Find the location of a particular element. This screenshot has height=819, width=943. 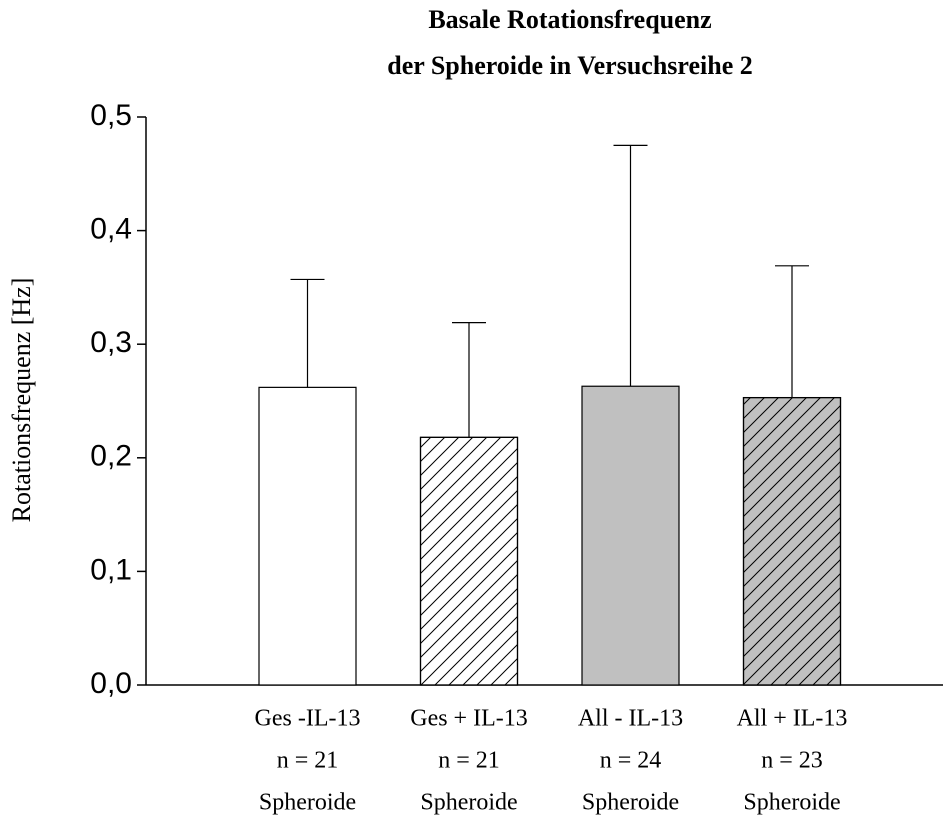

y-tick-label: 0,3 is located at coordinates (111, 342).